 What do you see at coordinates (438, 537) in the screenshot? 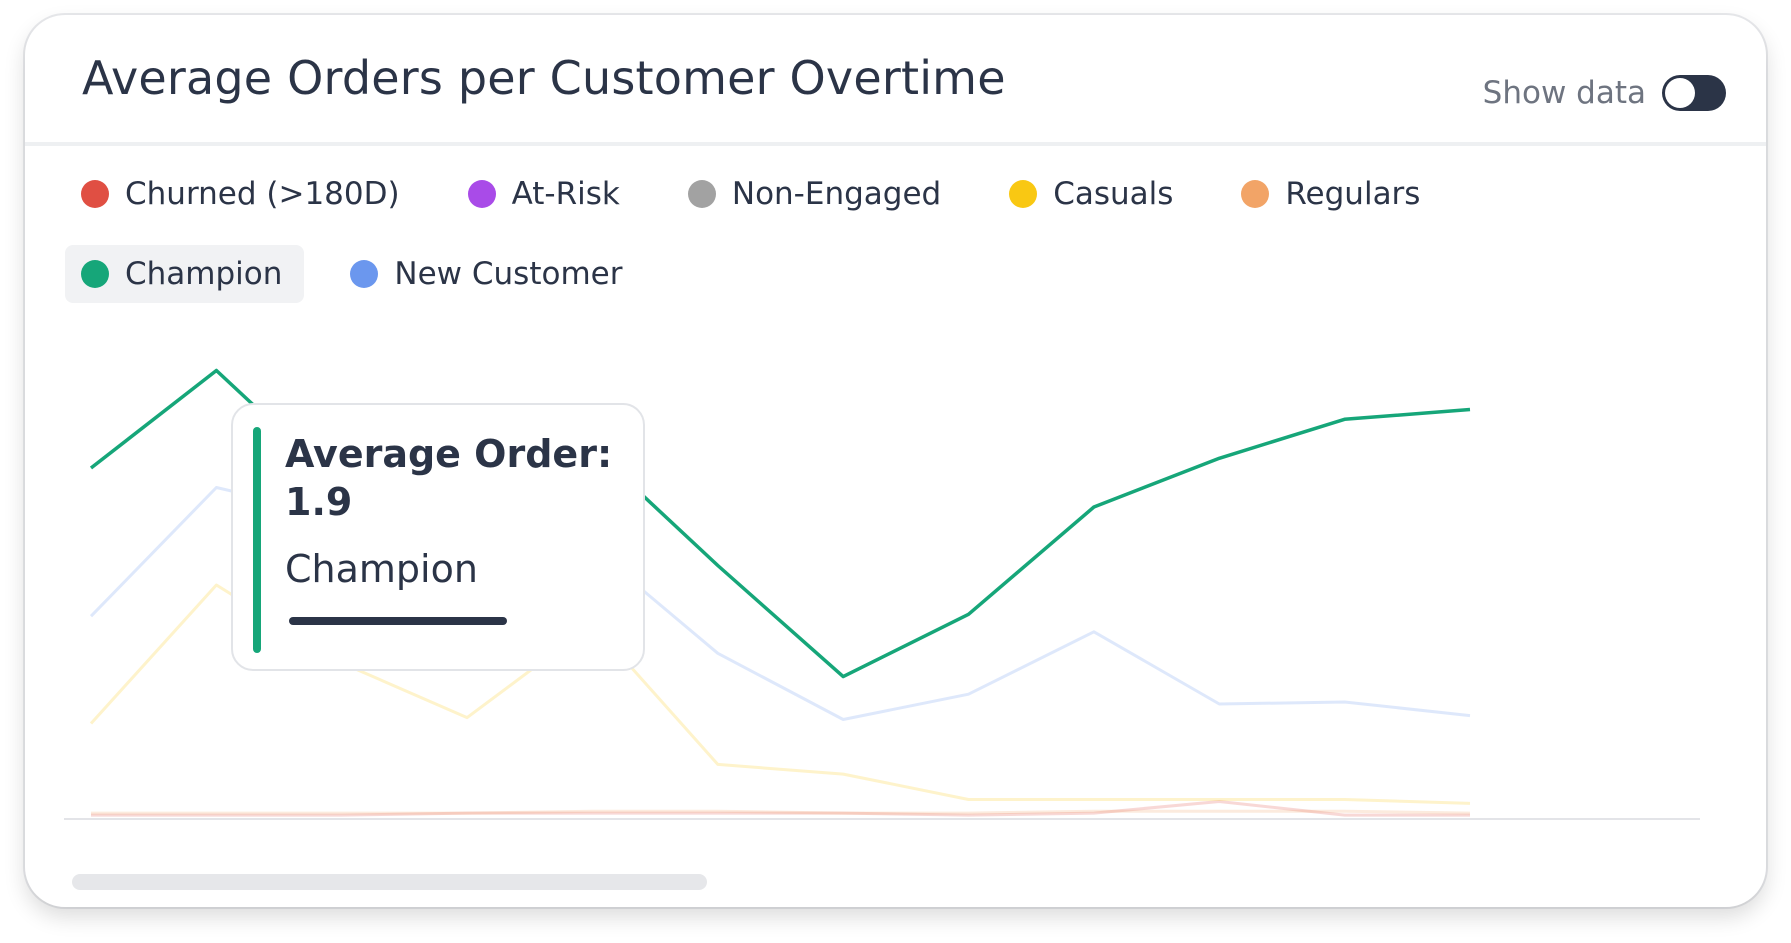
I see `chart-tooltip: Average Order: 1.9 Champion` at bounding box center [438, 537].